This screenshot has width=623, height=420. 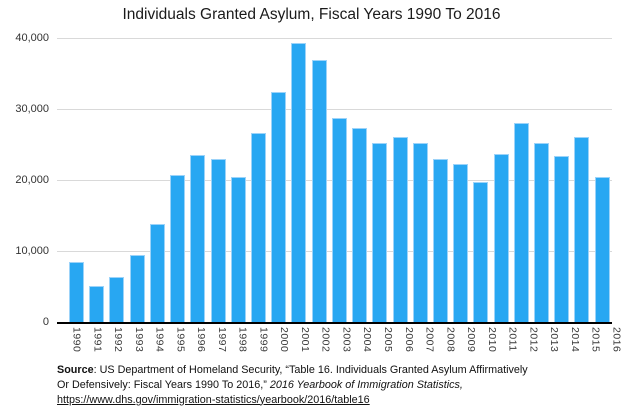 What do you see at coordinates (218, 240) in the screenshot?
I see `bar-1997` at bounding box center [218, 240].